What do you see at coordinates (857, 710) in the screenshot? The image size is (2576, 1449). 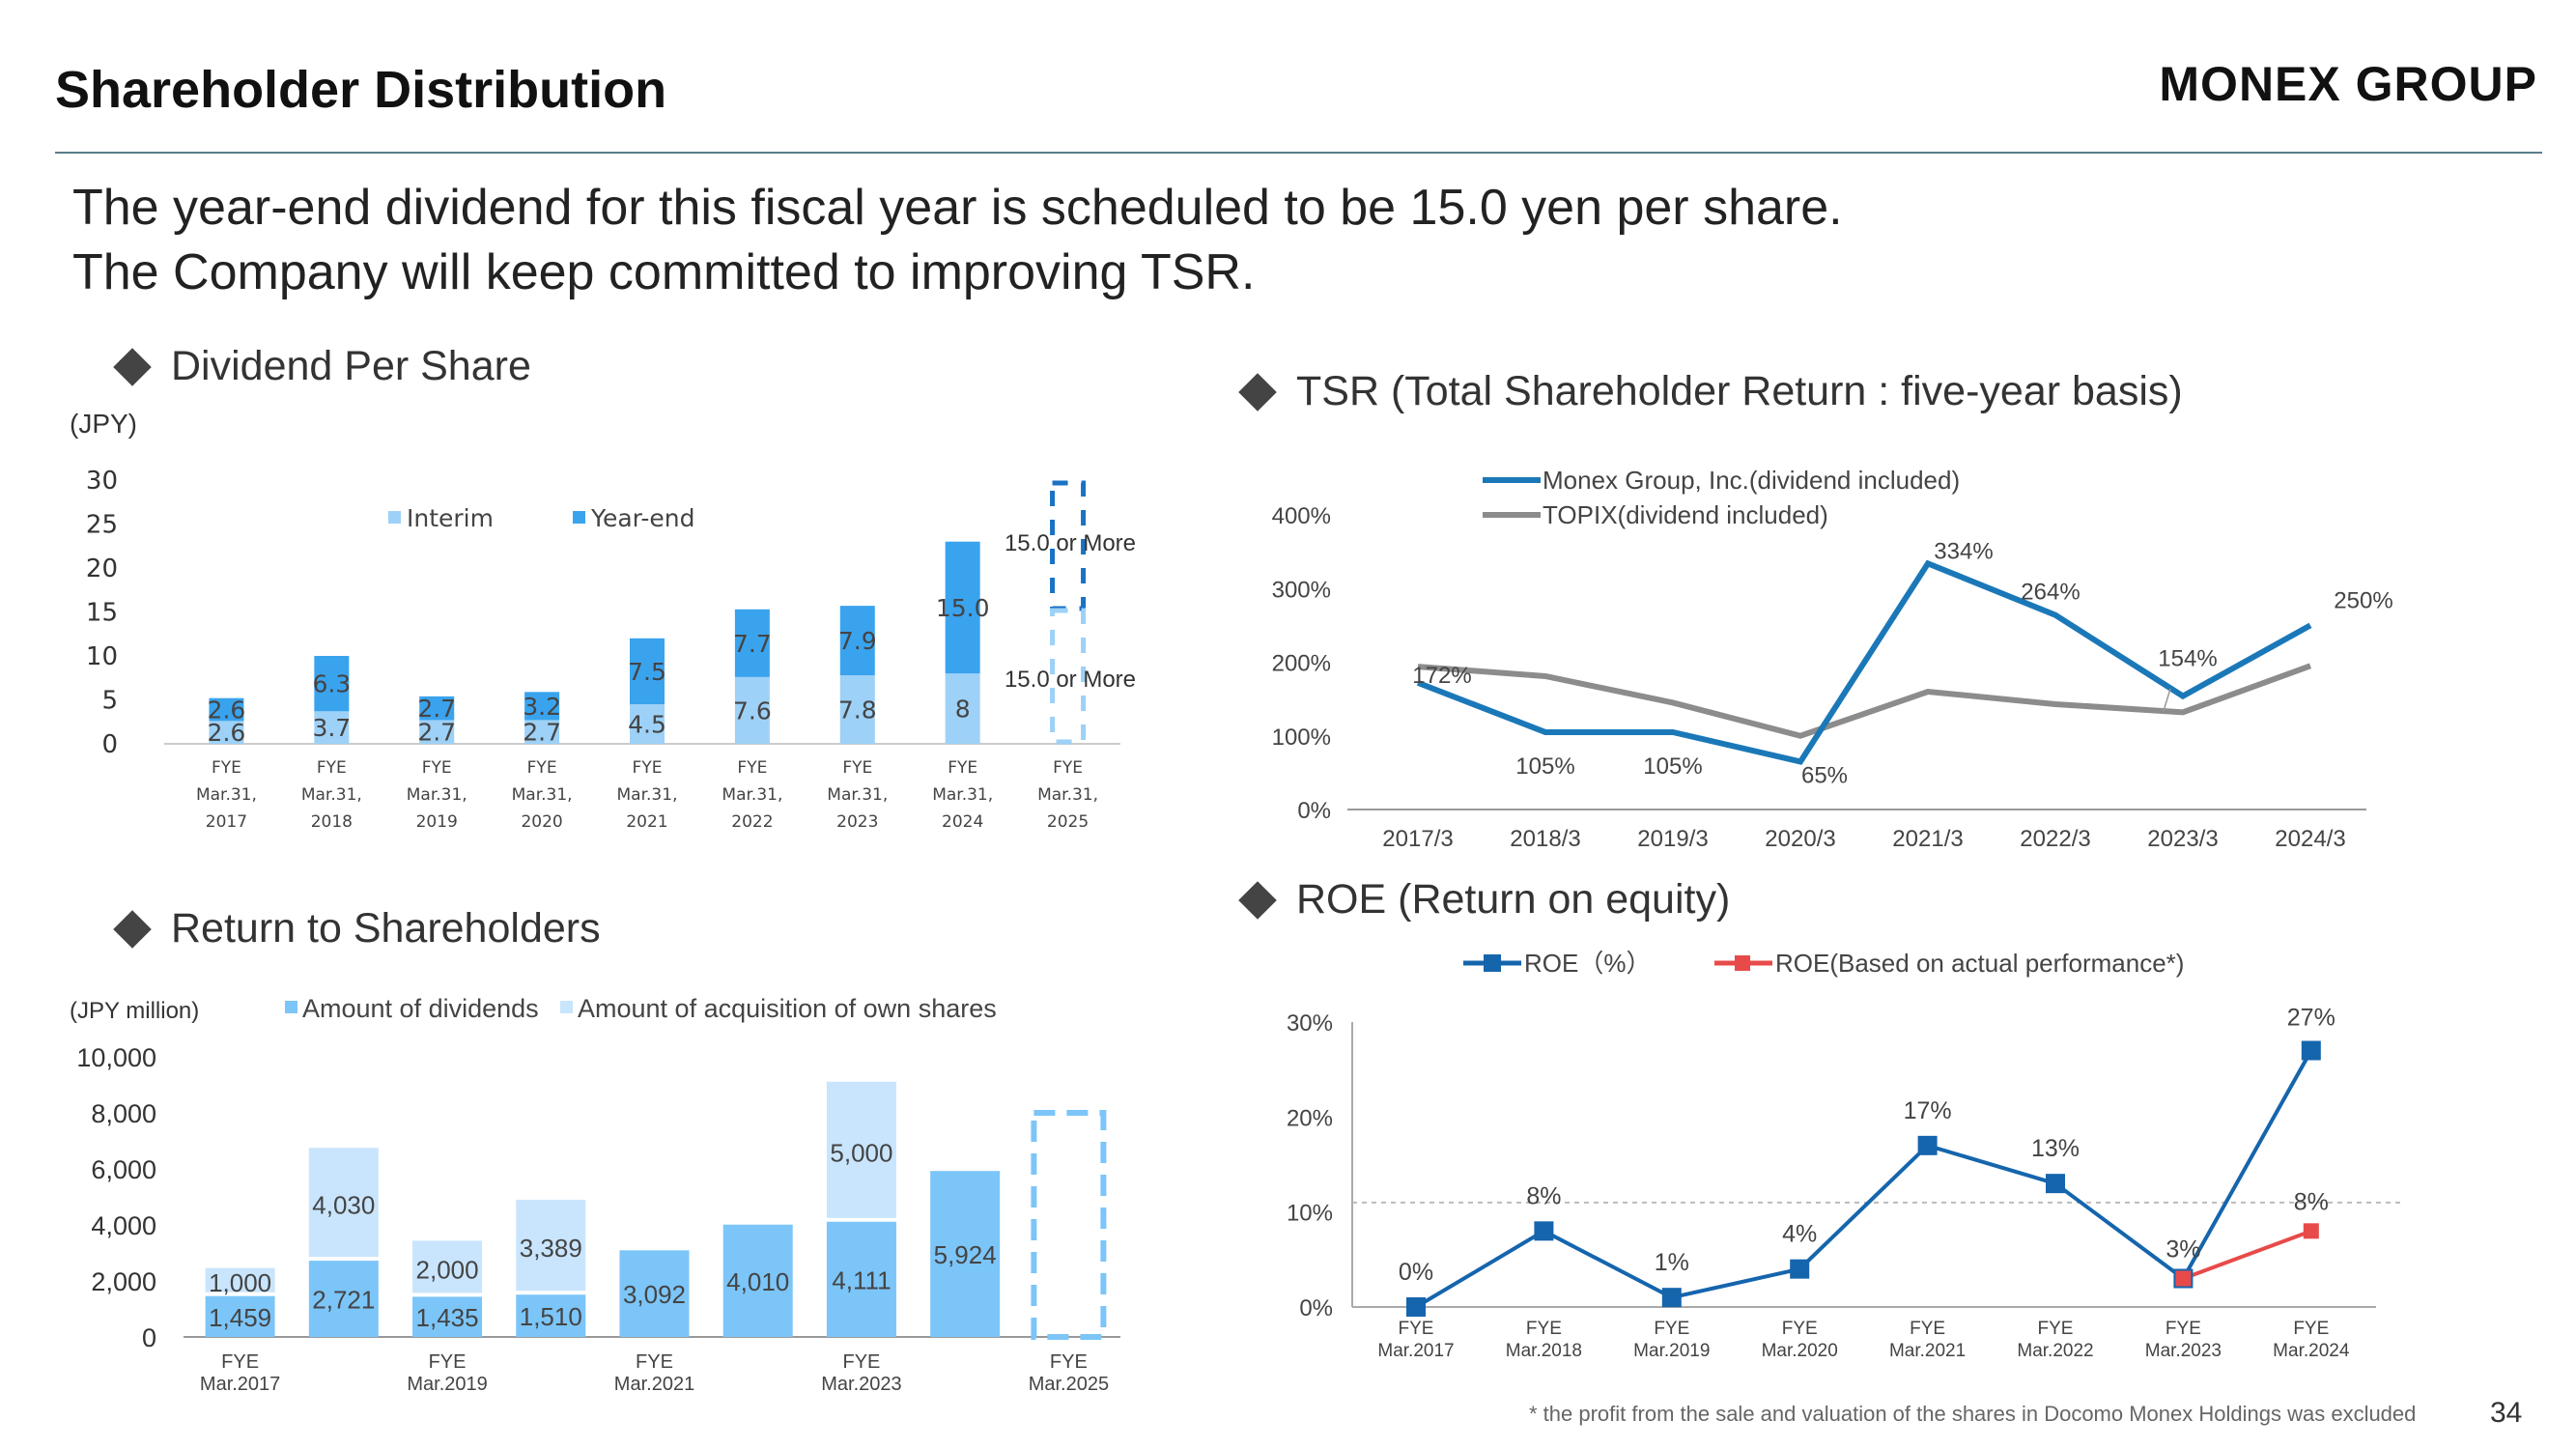 I see `data-label-interim: 7.8` at bounding box center [857, 710].